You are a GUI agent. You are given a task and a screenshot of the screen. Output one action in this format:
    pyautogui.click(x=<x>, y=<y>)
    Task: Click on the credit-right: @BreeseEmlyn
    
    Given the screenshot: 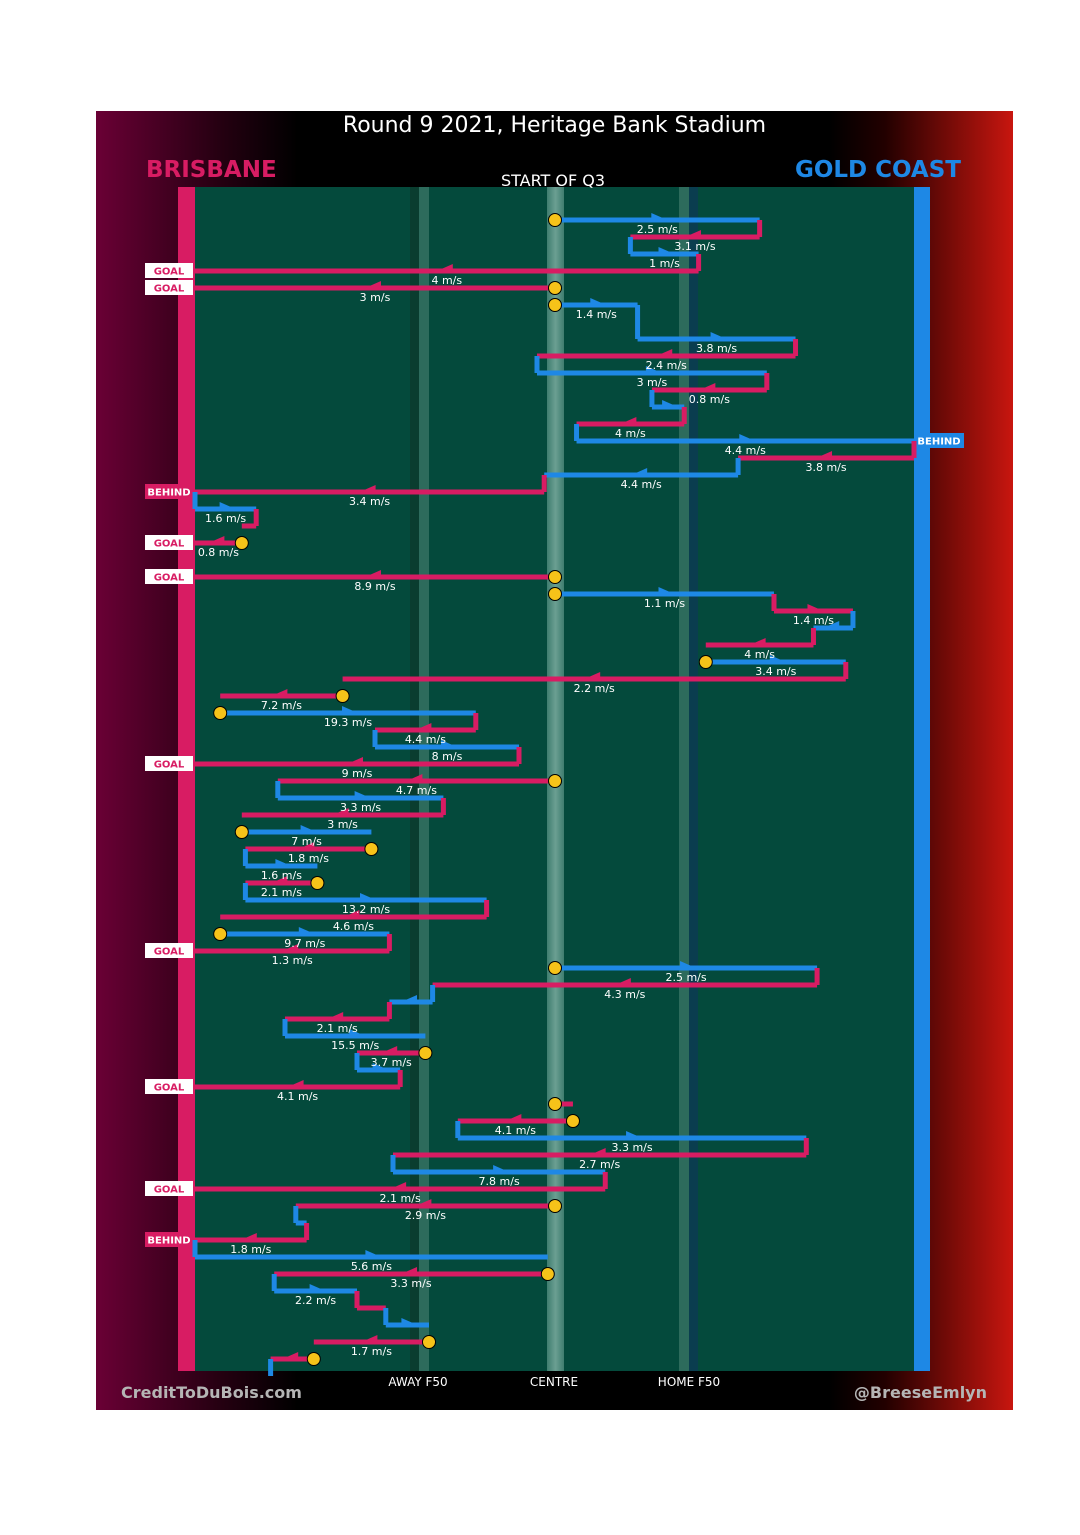 What is the action you would take?
    pyautogui.click(x=920, y=1392)
    